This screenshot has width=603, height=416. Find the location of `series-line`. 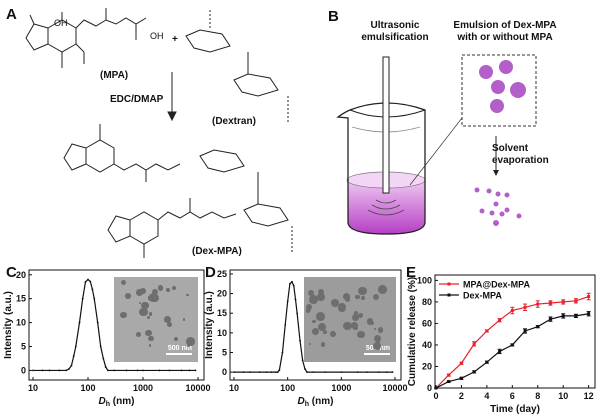

series-line is located at coordinates (512, 351).